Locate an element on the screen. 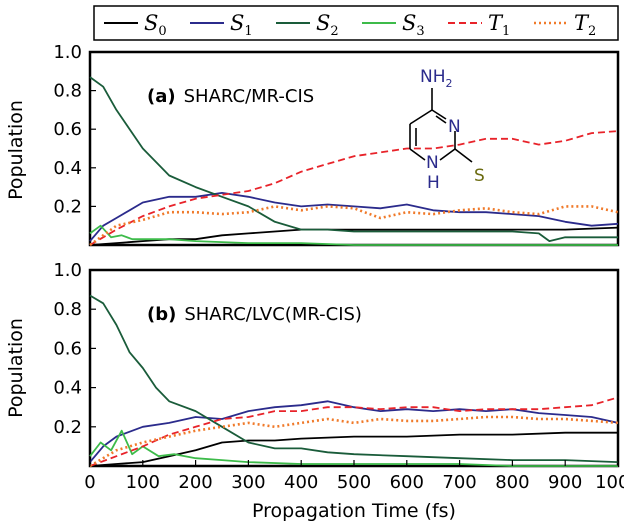 The height and width of the screenshot is (529, 624). panel-a-y-ticks: 0.2 0.4 0.6 0.8 1.0 is located at coordinates (74, 129).